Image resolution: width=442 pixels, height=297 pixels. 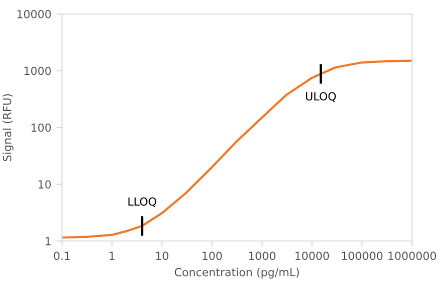 What do you see at coordinates (142, 202) in the screenshot?
I see `annotation: LLOQ` at bounding box center [142, 202].